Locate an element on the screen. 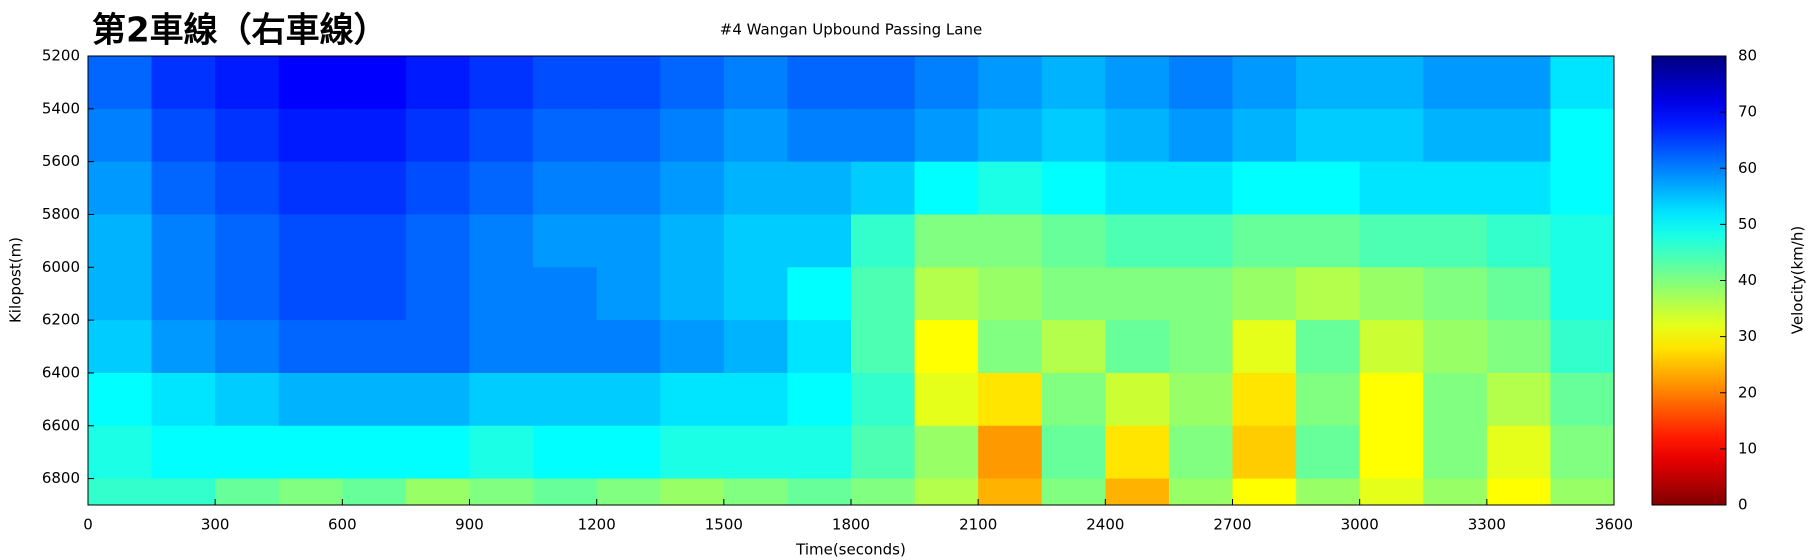  x-tick-label: 0 is located at coordinates (88, 525).